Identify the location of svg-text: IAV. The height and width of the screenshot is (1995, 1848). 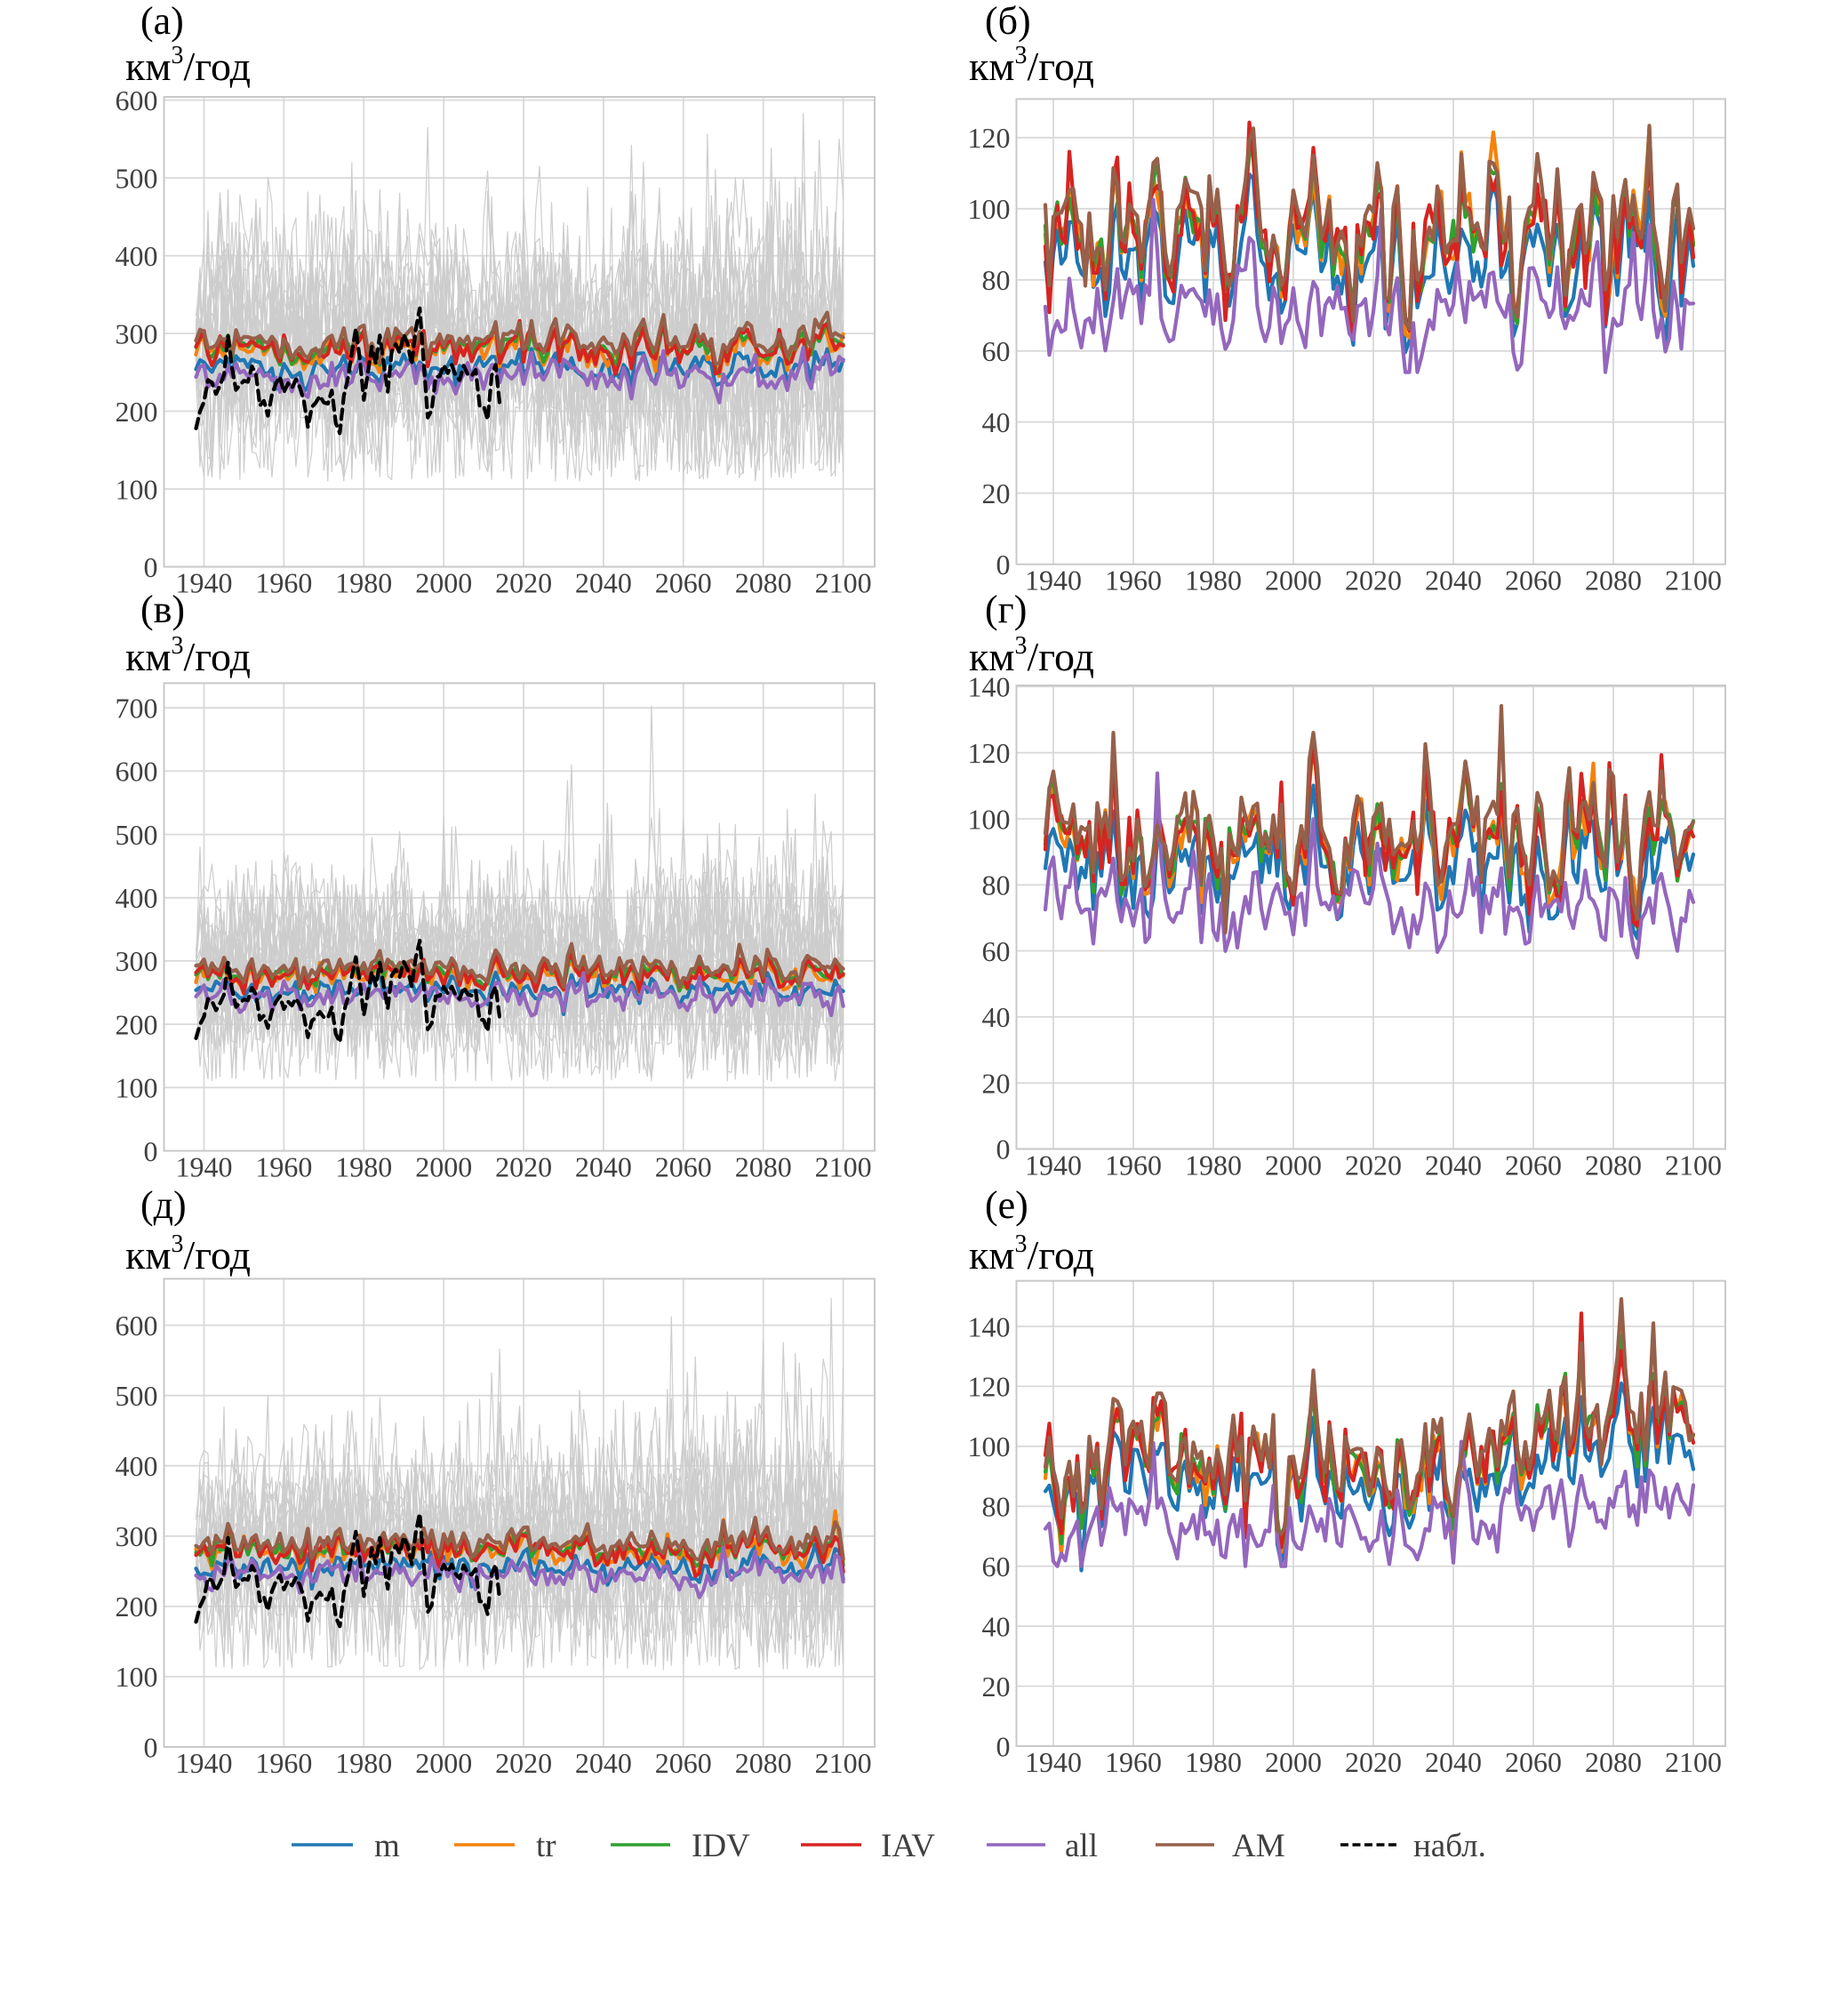
(908, 1846).